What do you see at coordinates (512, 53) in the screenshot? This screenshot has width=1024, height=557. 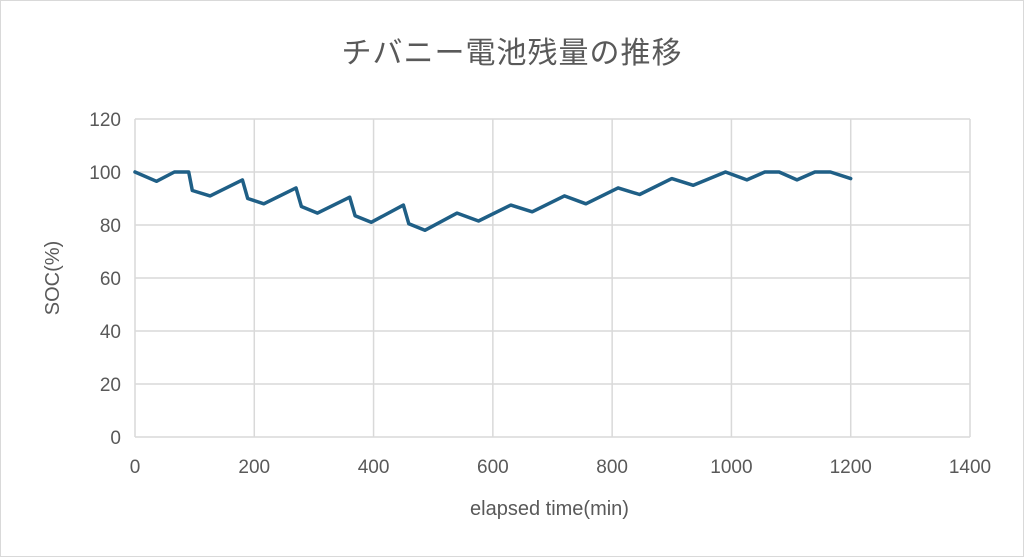 I see `chart-title: チバニー電池残量の推移` at bounding box center [512, 53].